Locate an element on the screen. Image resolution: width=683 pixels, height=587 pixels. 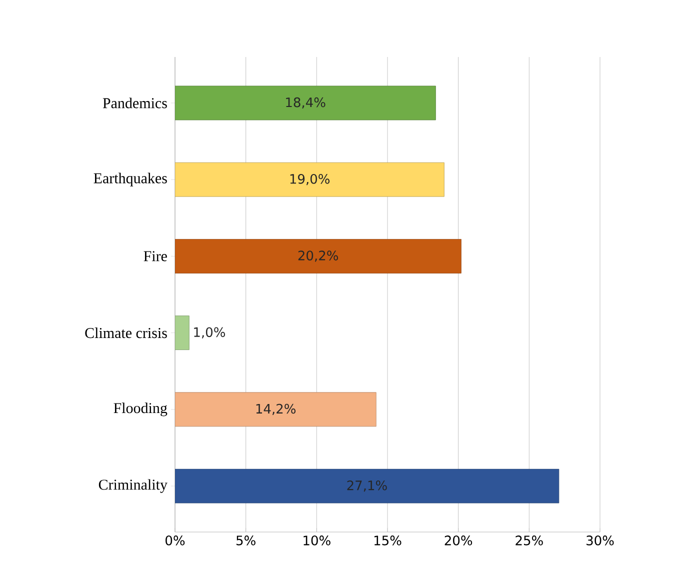
x-tick-label: 10% is located at coordinates (317, 541).